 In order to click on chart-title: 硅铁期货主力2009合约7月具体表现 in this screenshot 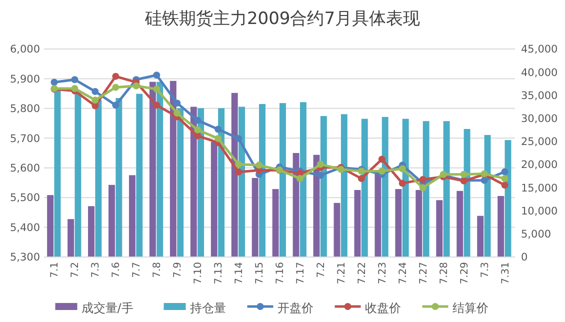, I will do `click(282, 19)`.